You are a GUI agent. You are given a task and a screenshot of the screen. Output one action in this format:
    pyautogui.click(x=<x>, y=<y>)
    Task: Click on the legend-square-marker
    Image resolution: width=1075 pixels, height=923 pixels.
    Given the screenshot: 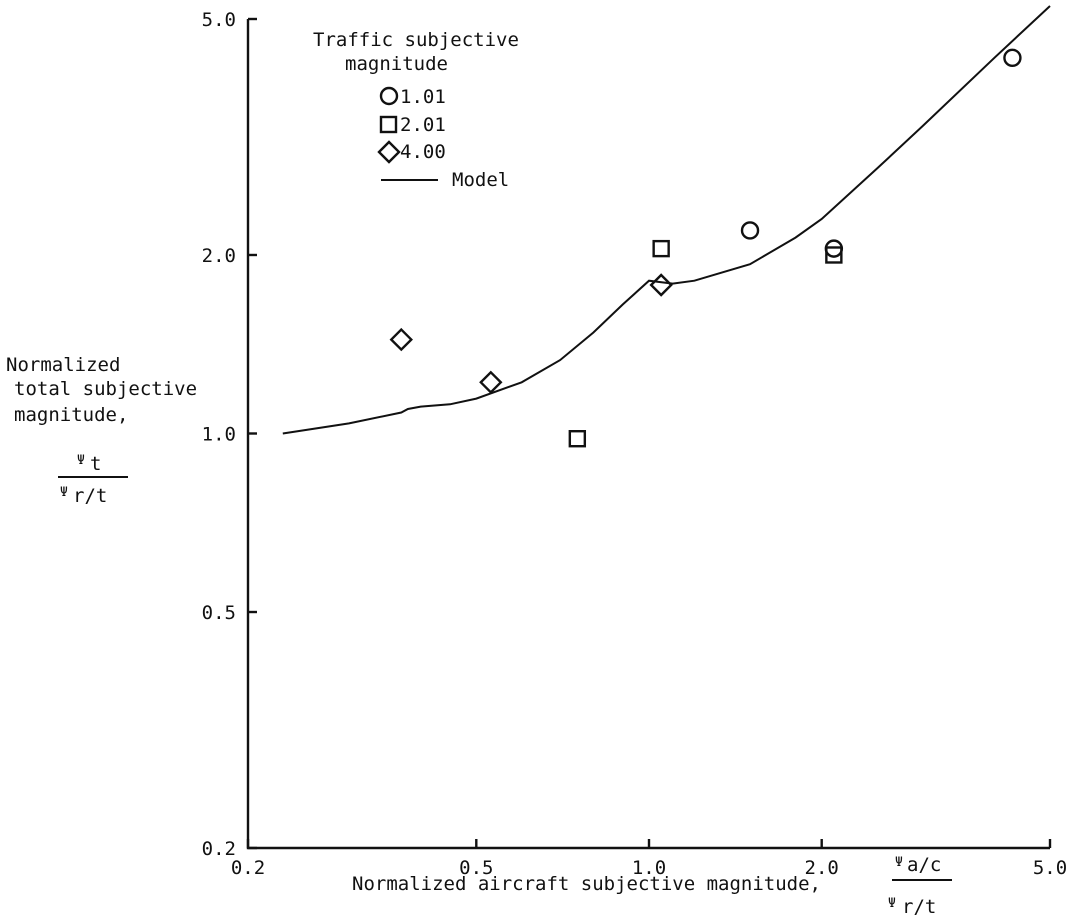 What is the action you would take?
    pyautogui.click(x=388, y=124)
    